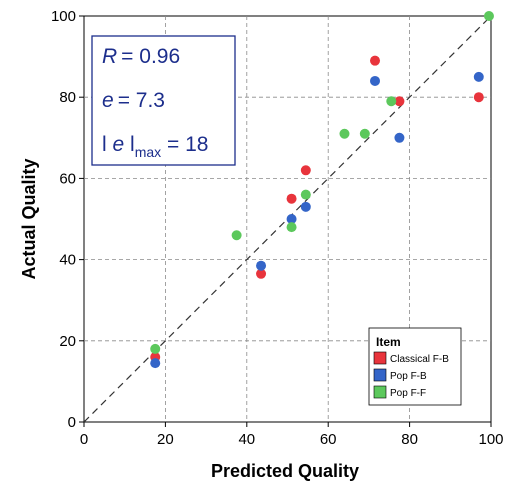  I want to click on x-tick-label: 80, so click(409, 439).